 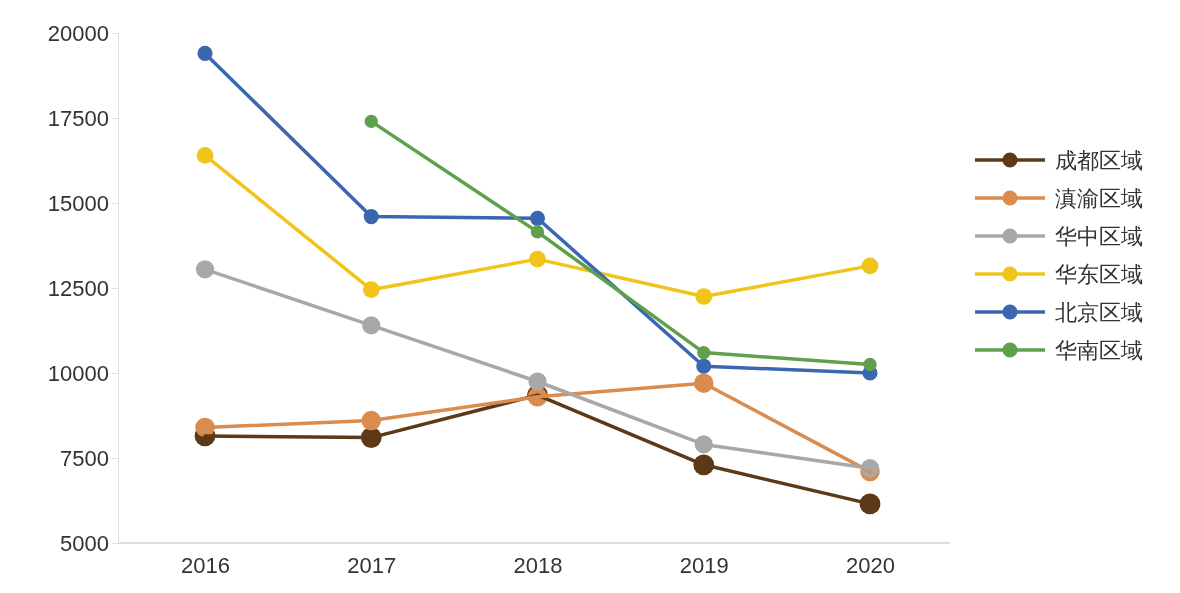 I want to click on y-tick-label: 7500, so click(x=84, y=458).